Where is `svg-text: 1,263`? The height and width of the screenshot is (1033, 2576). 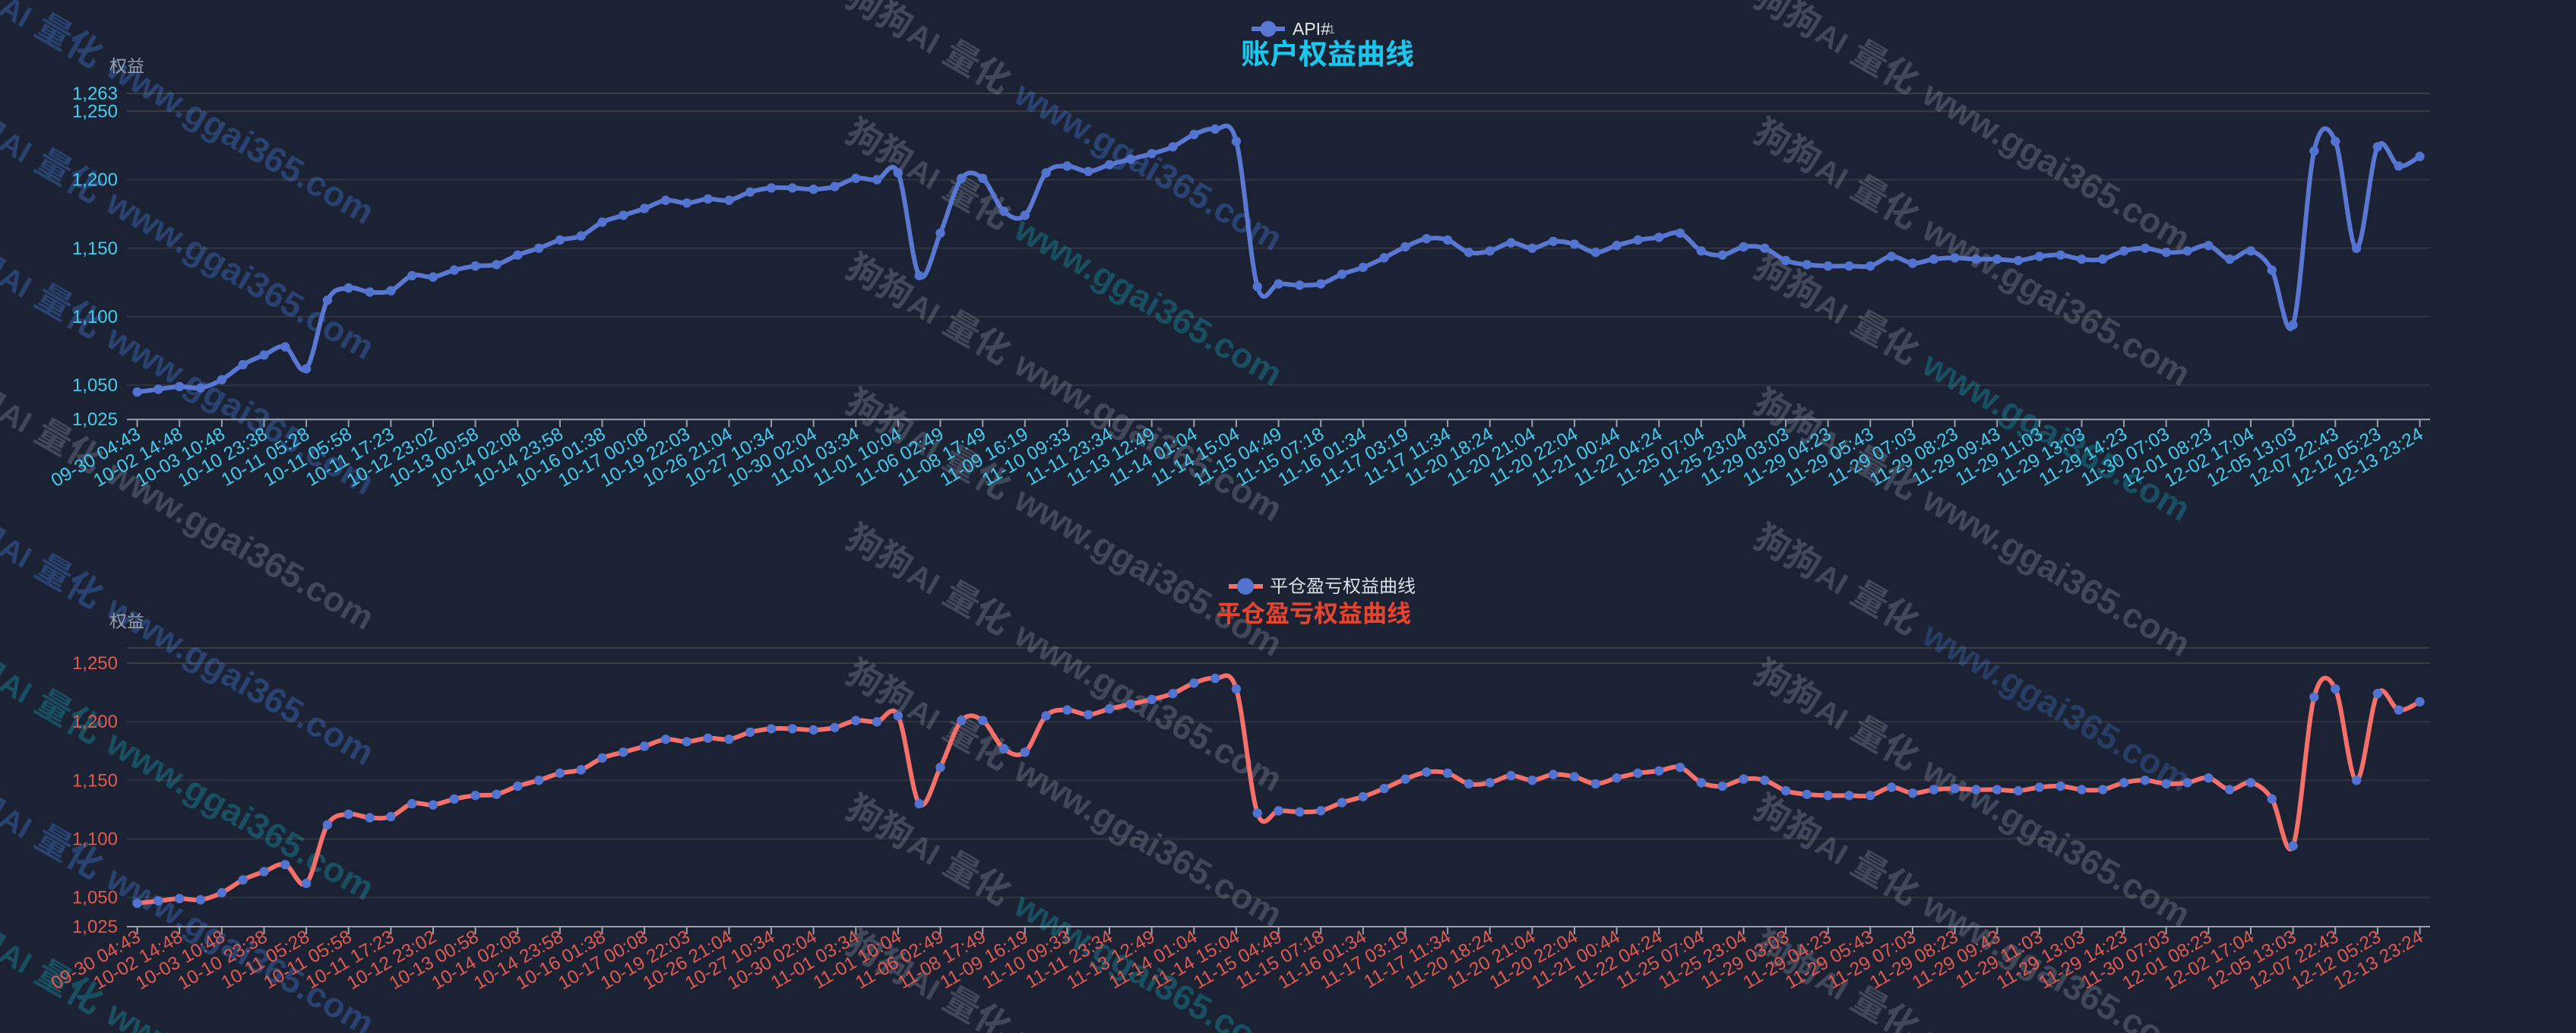 svg-text: 1,263 is located at coordinates (95, 94).